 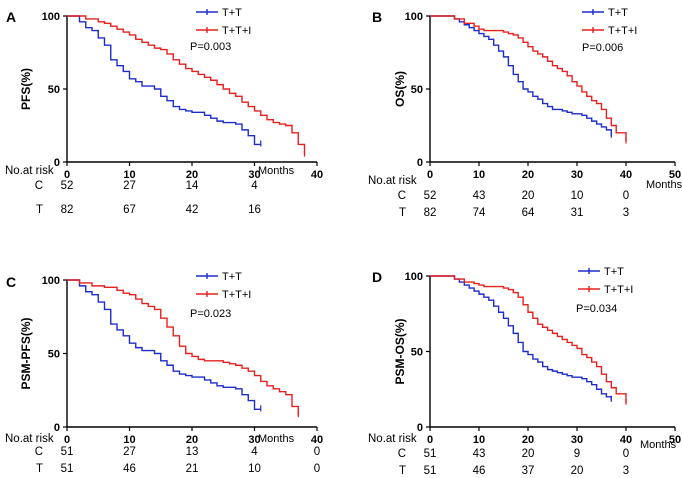 I want to click on y-axis-label: PSM-PFS(%), so click(x=26, y=353).